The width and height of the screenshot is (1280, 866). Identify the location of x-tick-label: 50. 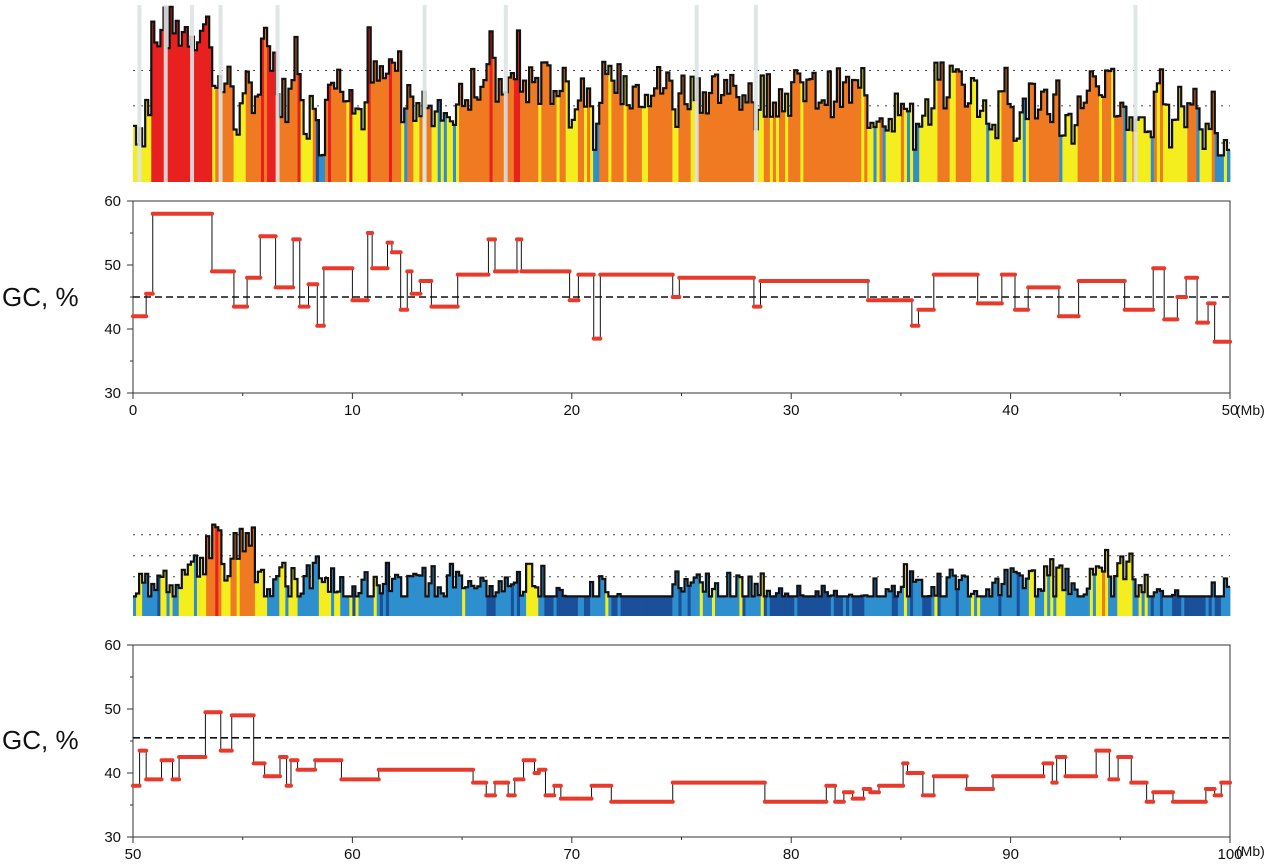
(1230, 410).